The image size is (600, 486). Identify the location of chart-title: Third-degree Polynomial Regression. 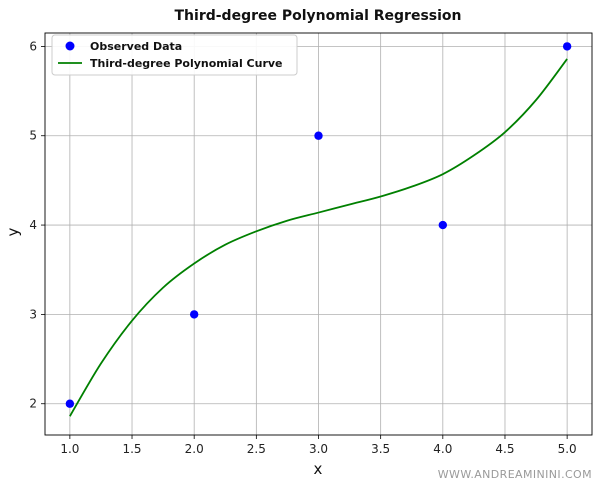
(318, 16).